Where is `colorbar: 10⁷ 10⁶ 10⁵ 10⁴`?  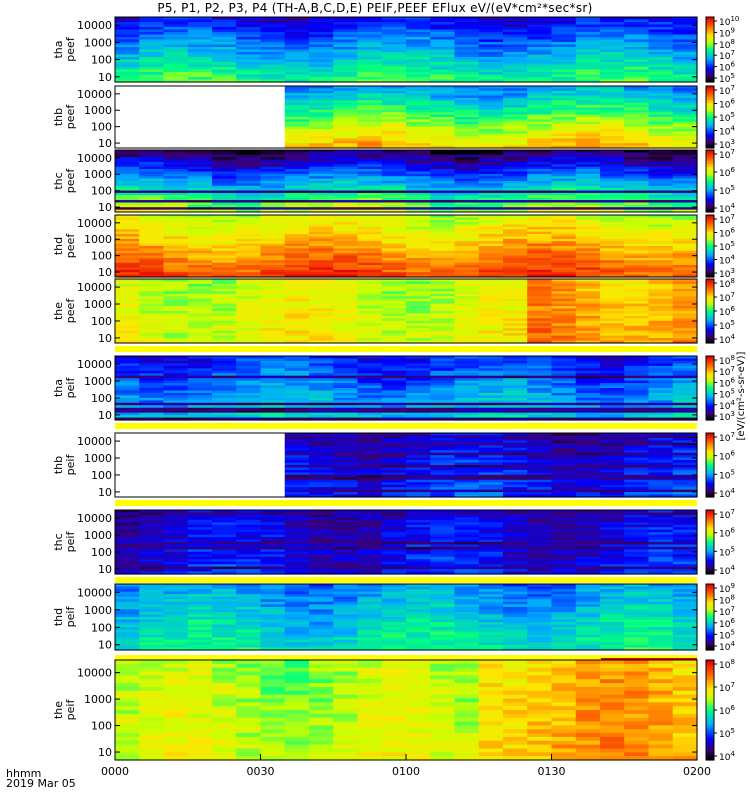 colorbar: 10⁷ 10⁶ 10⁵ 10⁴ is located at coordinates (720, 465).